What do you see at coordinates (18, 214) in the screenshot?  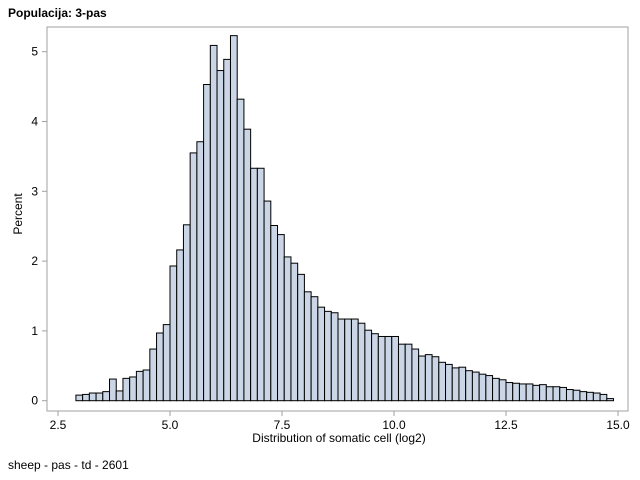 I see `y-axis-label: Percent` at bounding box center [18, 214].